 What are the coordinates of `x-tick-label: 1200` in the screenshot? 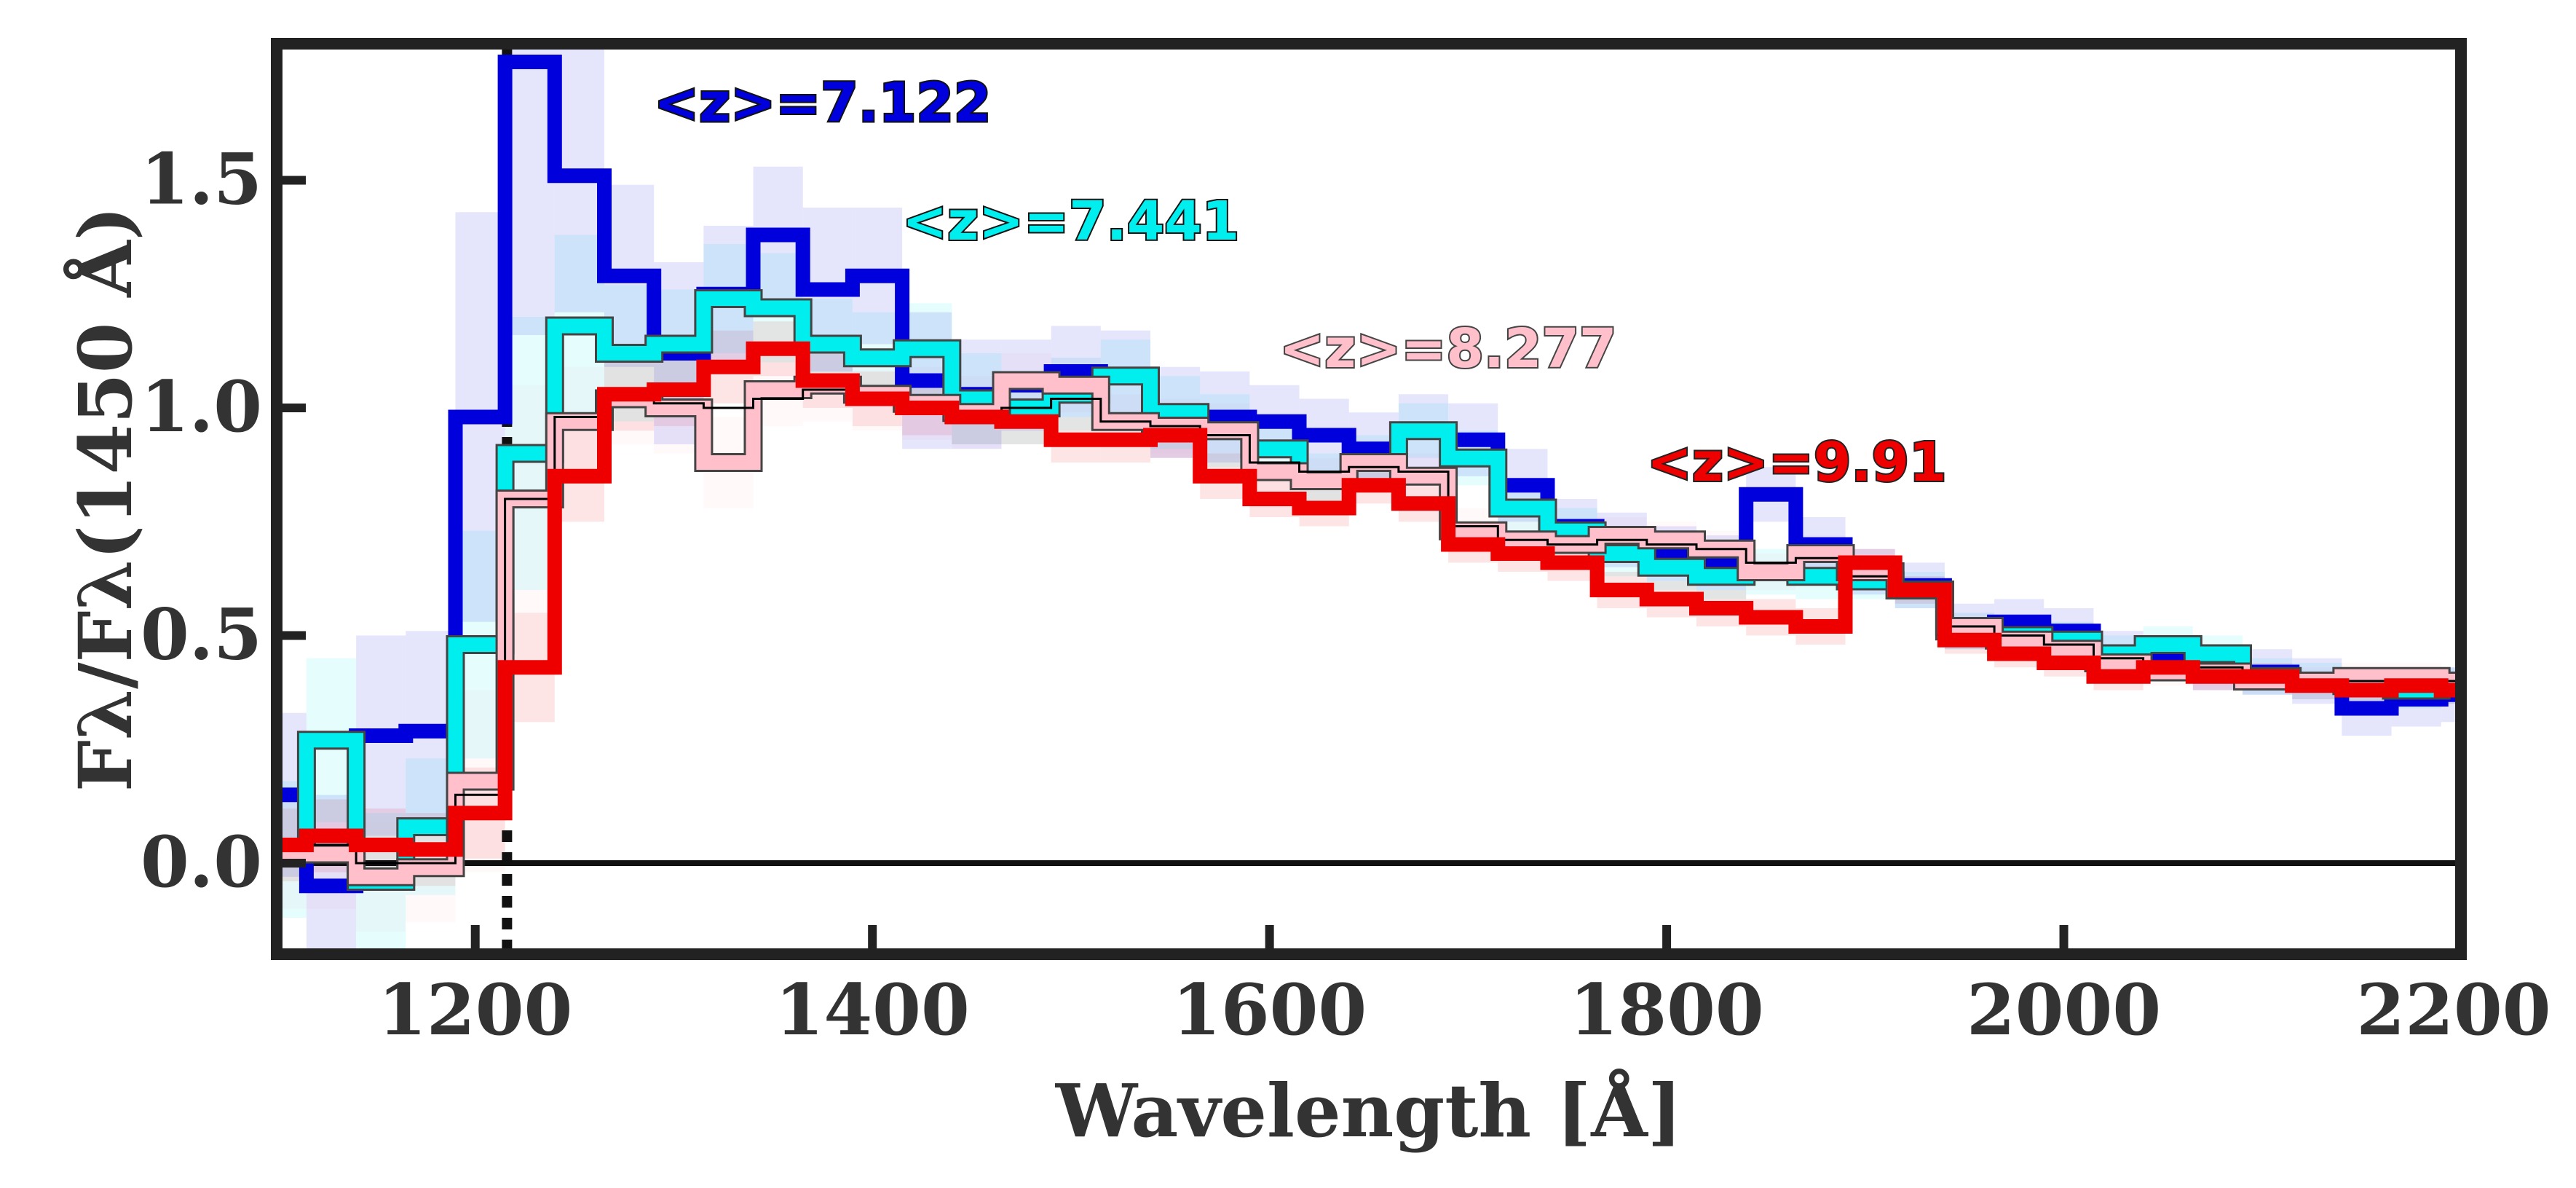 It's located at (475, 1010).